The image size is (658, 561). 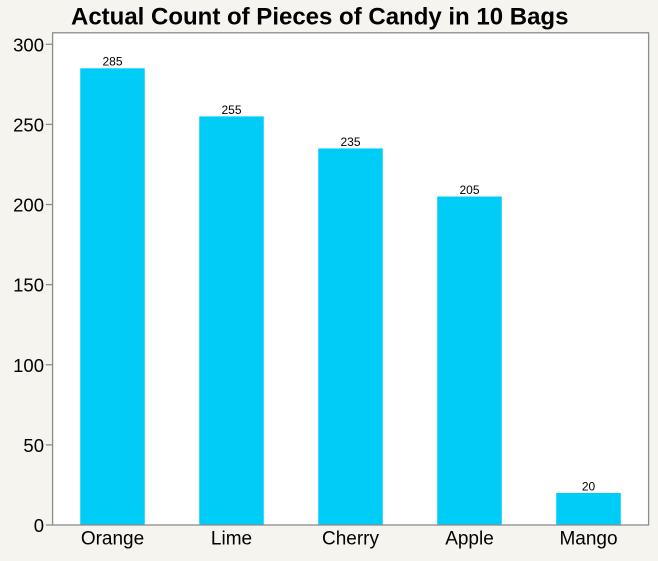 I want to click on svg-text: 205, so click(x=469, y=190).